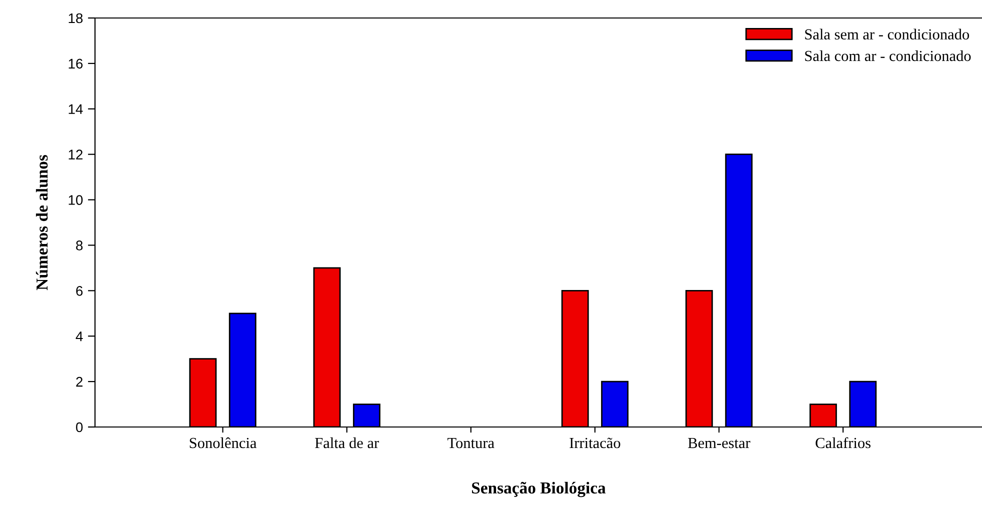 The image size is (982, 512). I want to click on x-axis-title: Sensação Biológica, so click(539, 490).